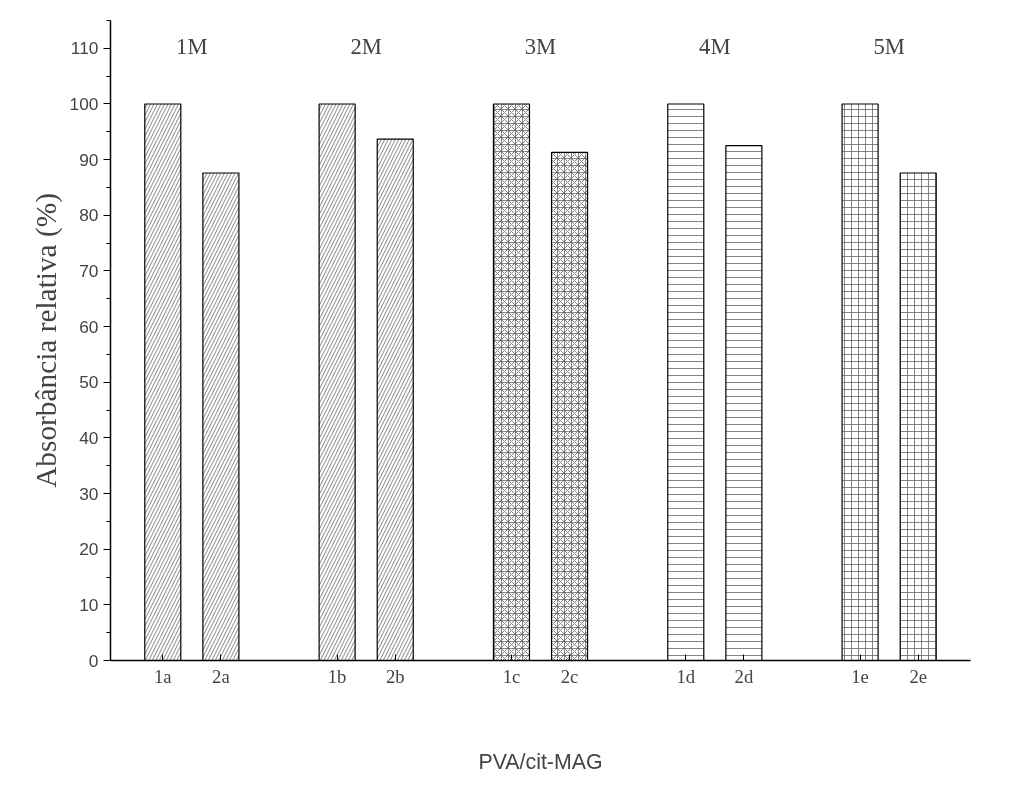 The width and height of the screenshot is (1013, 802). Describe the element at coordinates (89, 493) in the screenshot. I see `y-tick-label: 30` at that location.